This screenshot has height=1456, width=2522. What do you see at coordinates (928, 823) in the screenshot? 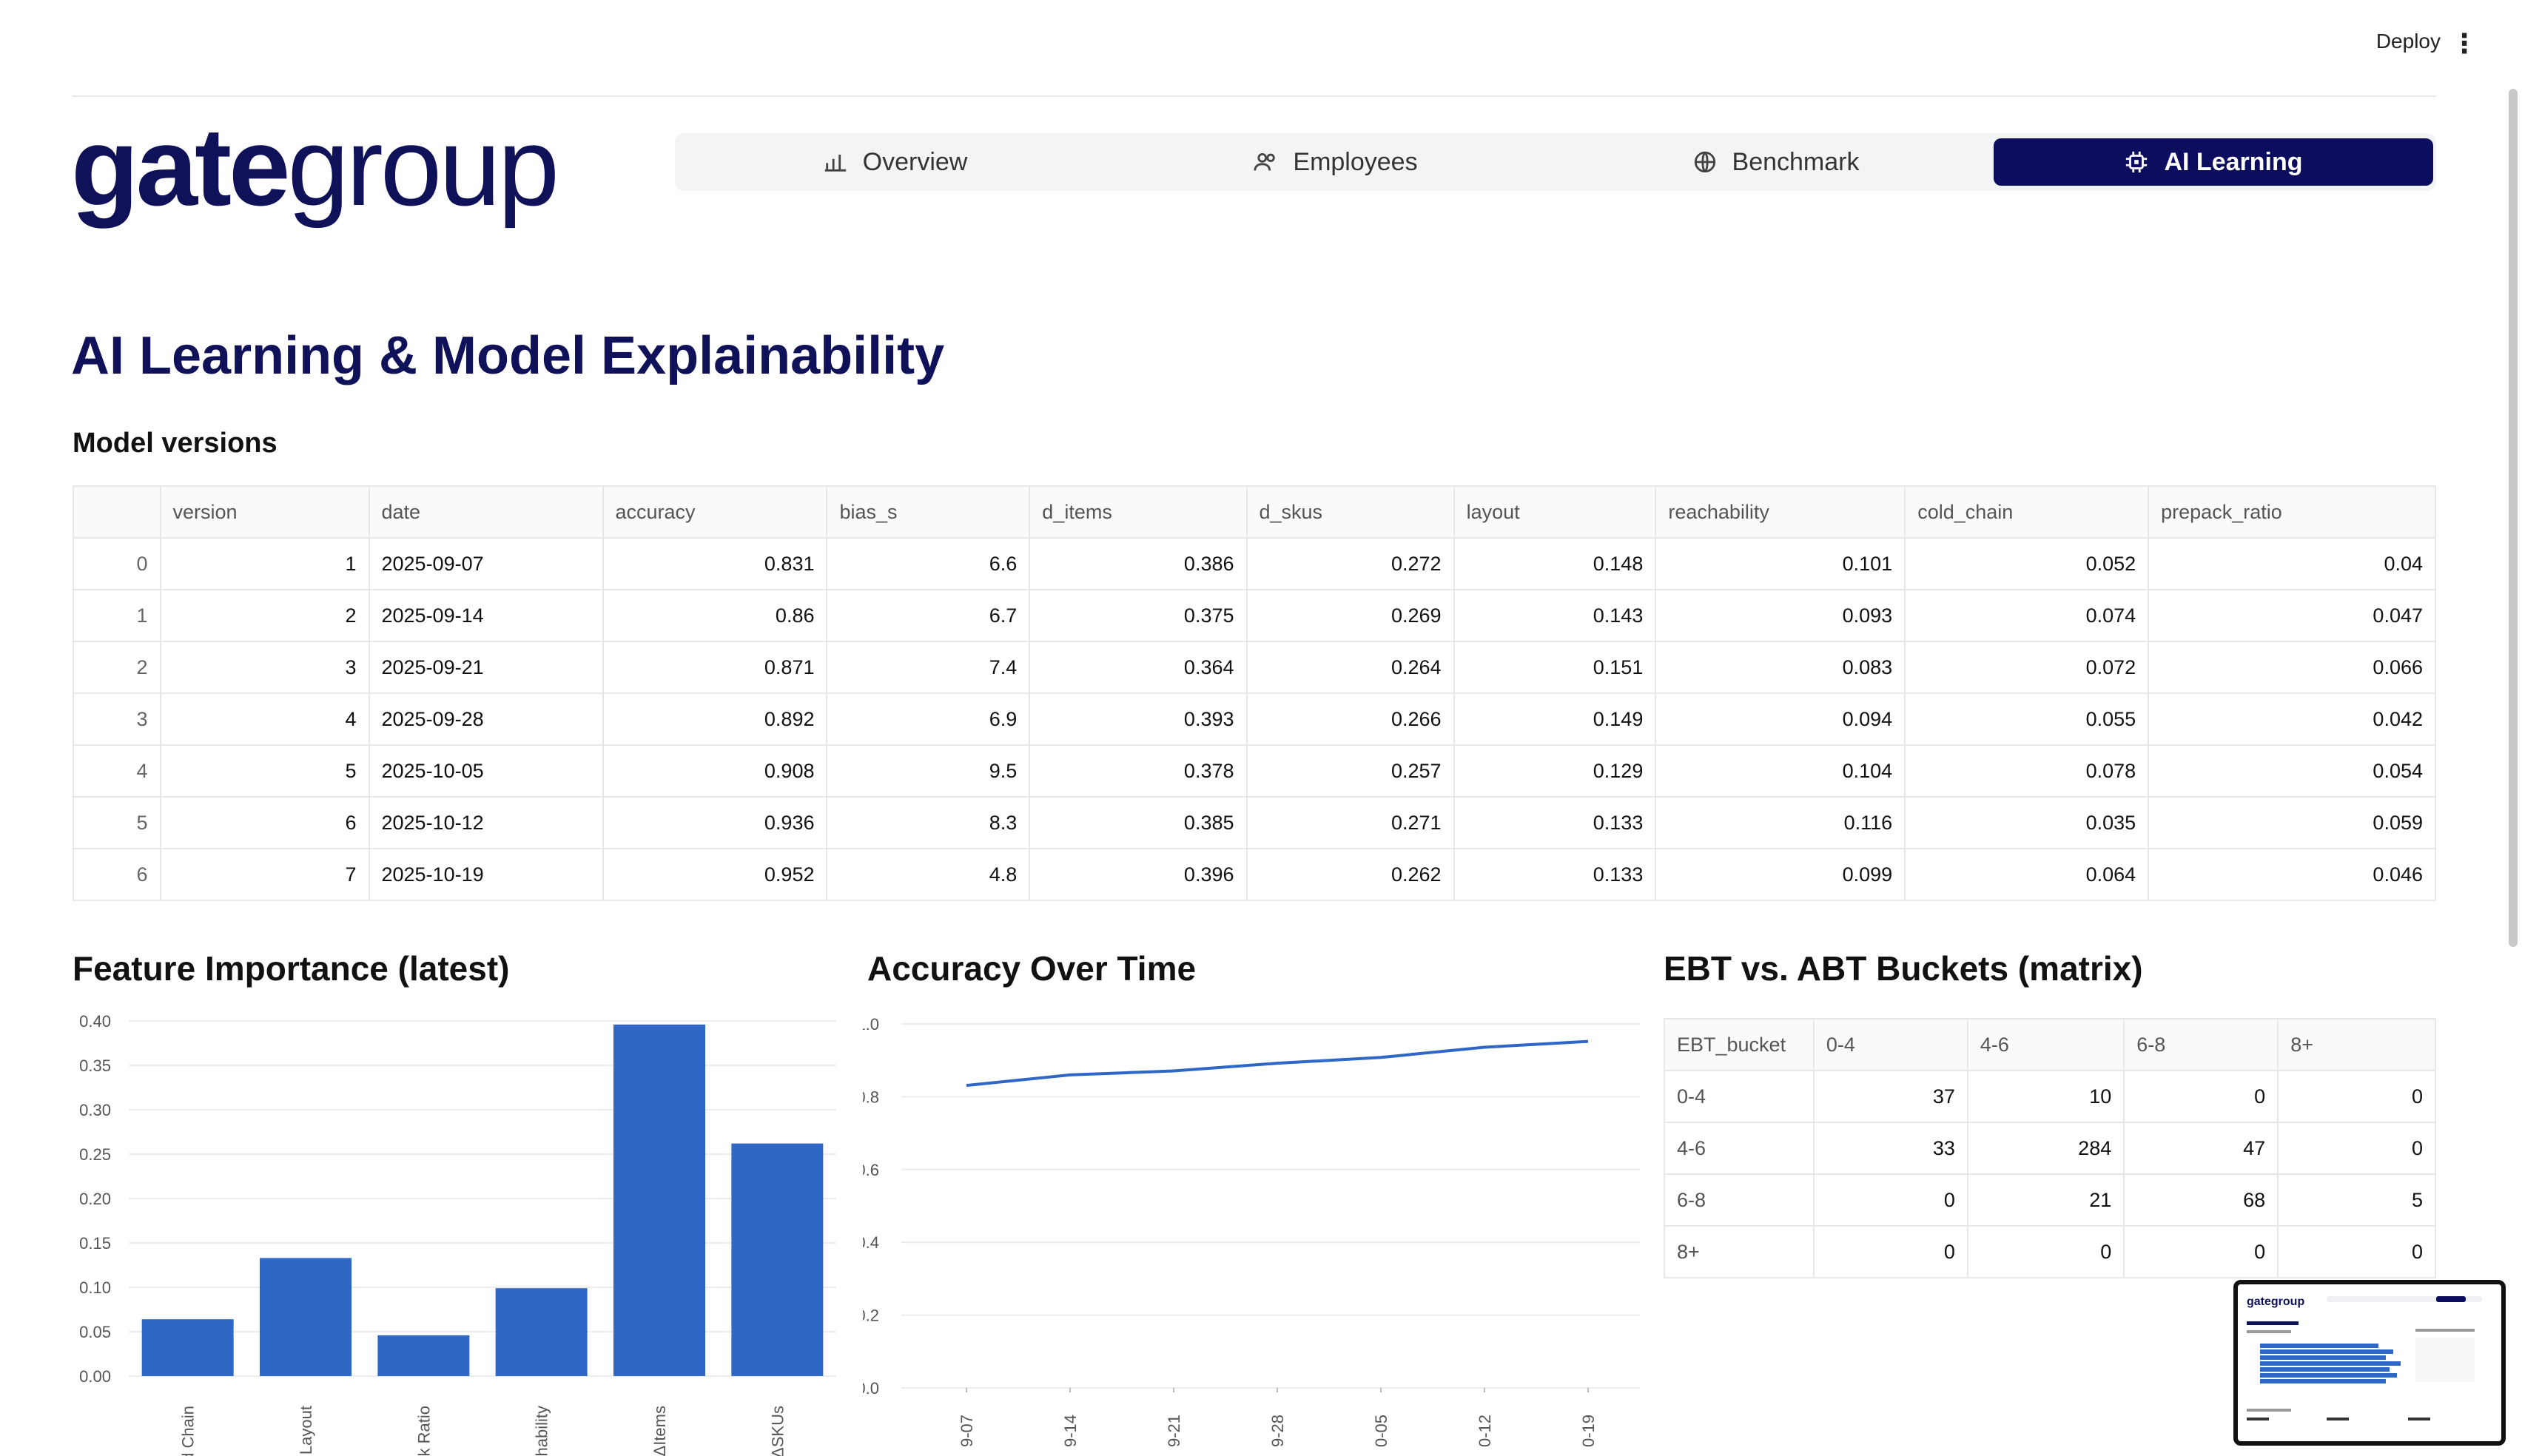
I see `table-cell: 8.3` at bounding box center [928, 823].